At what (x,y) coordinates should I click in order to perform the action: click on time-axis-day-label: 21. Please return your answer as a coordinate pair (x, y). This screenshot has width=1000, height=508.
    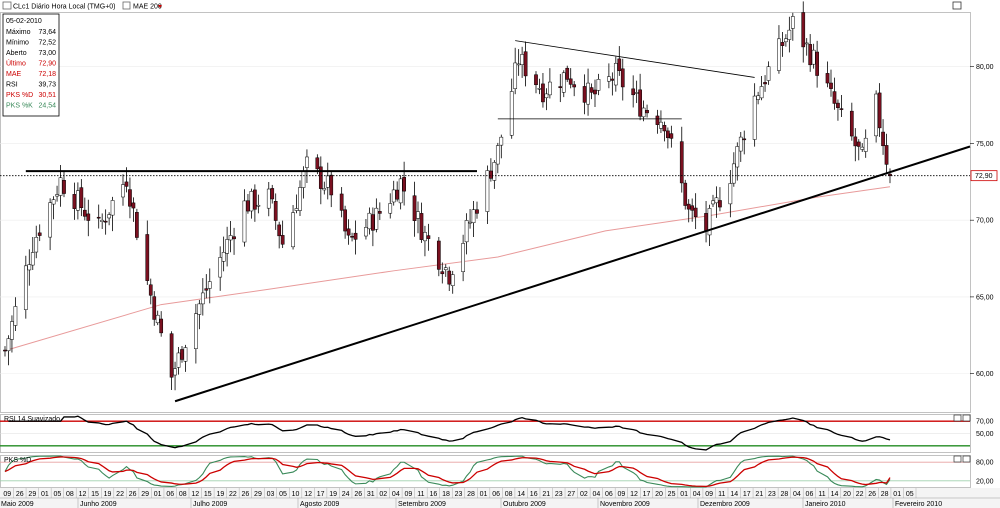
    Looking at the image, I should click on (759, 494).